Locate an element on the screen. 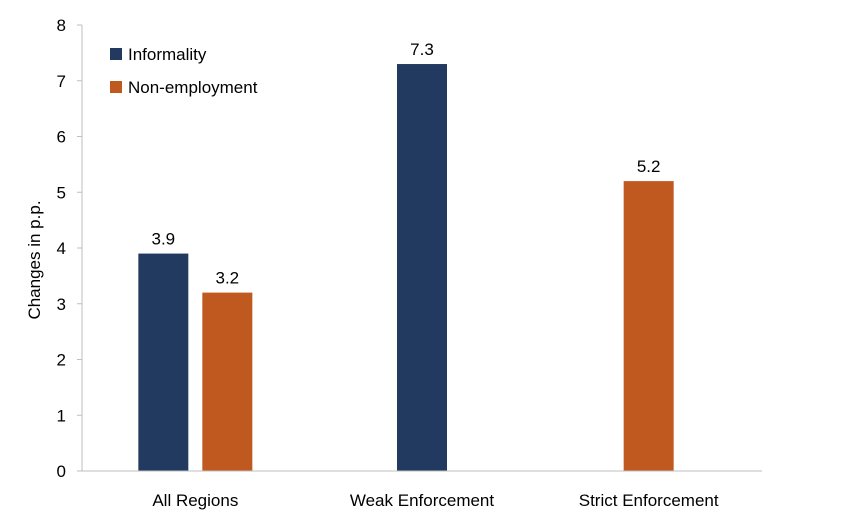  x-category-label: Weak Enforcement is located at coordinates (422, 500).